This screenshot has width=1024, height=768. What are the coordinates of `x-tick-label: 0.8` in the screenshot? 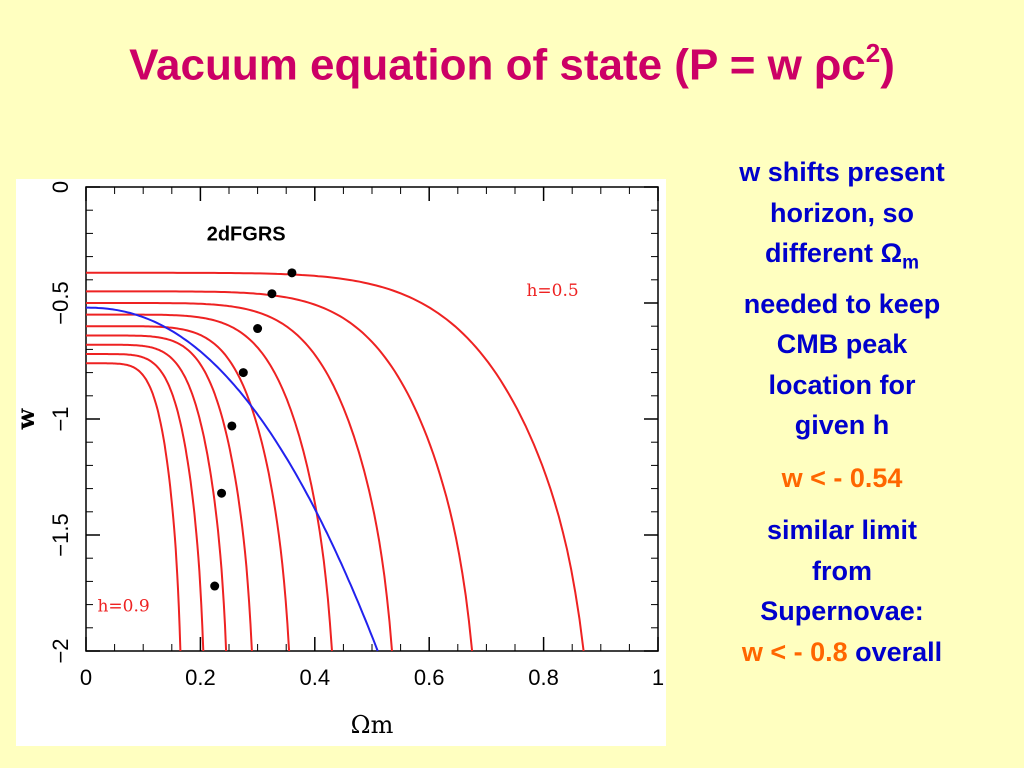 It's located at (543, 677).